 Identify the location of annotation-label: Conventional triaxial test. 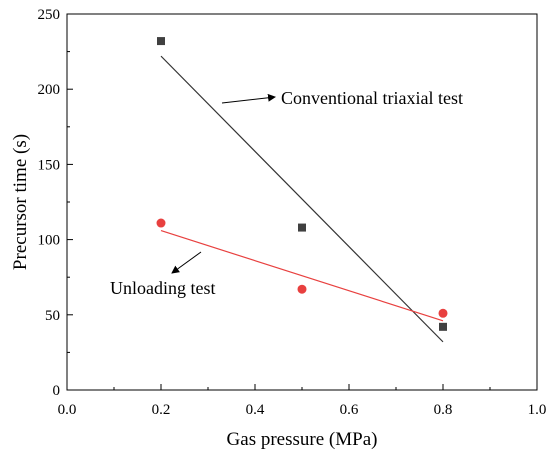
(372, 98).